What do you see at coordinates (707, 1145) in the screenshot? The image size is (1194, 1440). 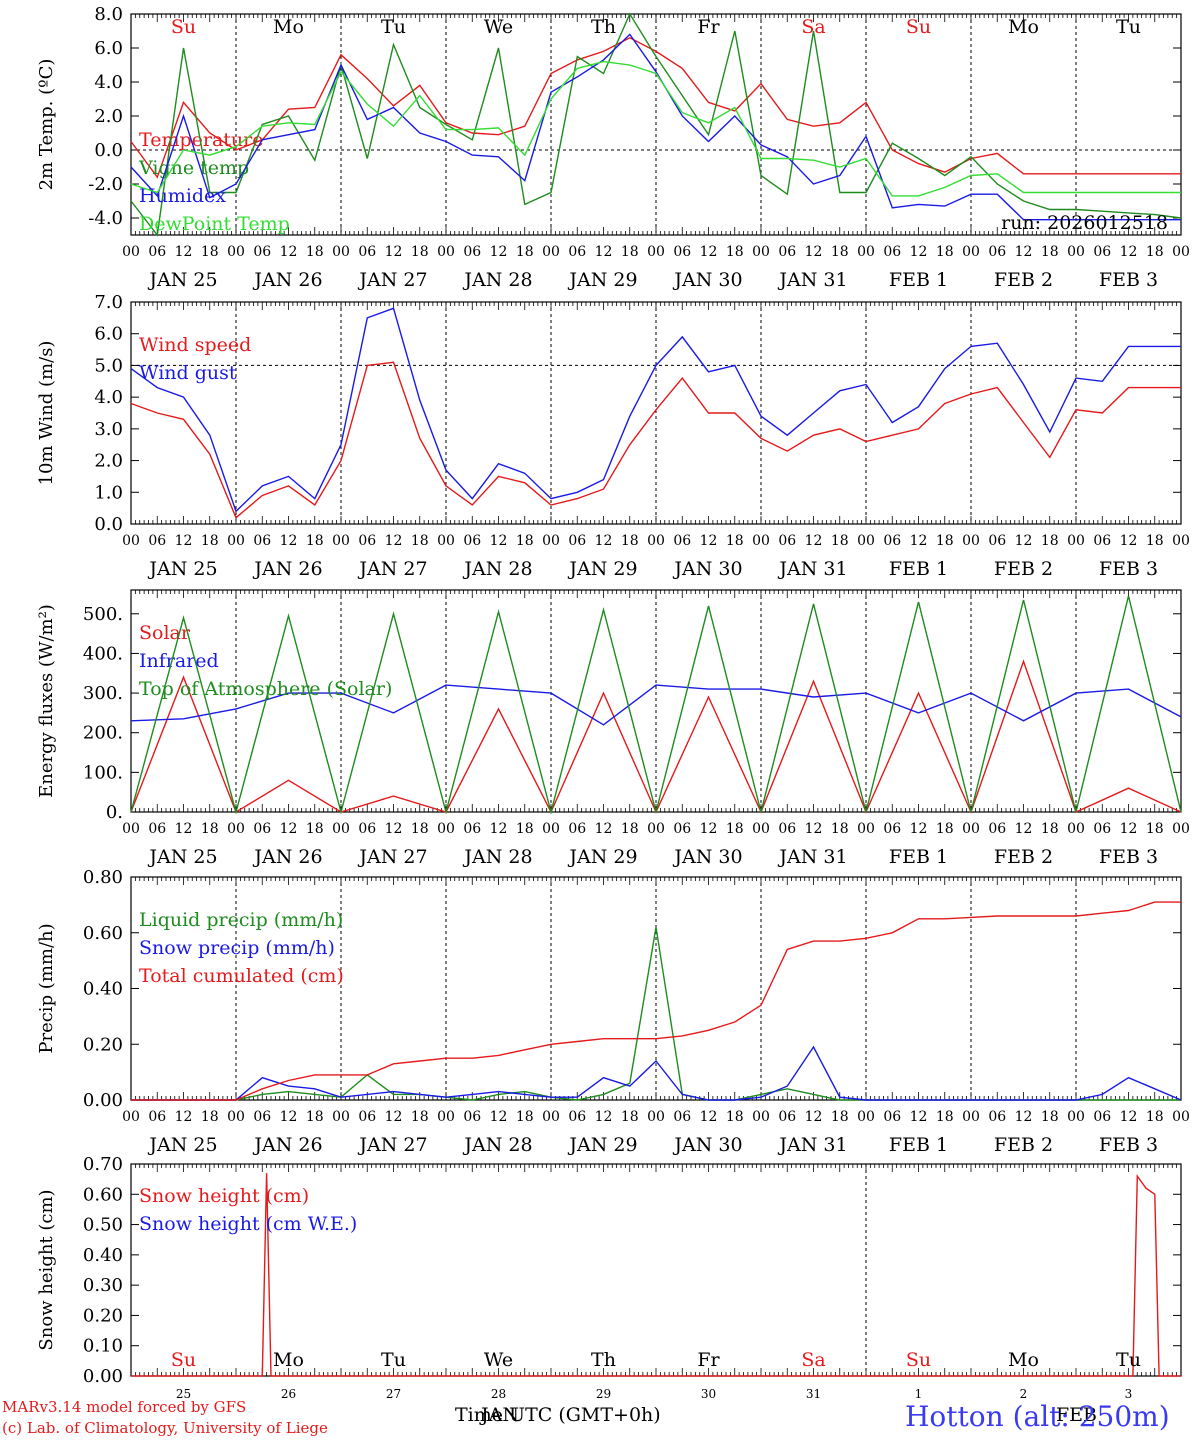 I see `date-label: JAN 30` at bounding box center [707, 1145].